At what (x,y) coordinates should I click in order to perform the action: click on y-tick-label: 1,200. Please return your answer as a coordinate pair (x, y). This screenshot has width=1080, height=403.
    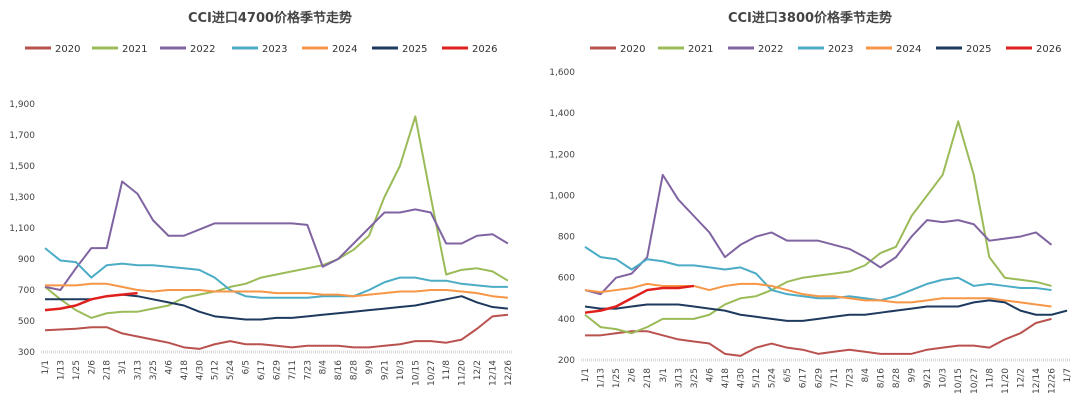
    Looking at the image, I should click on (562, 155).